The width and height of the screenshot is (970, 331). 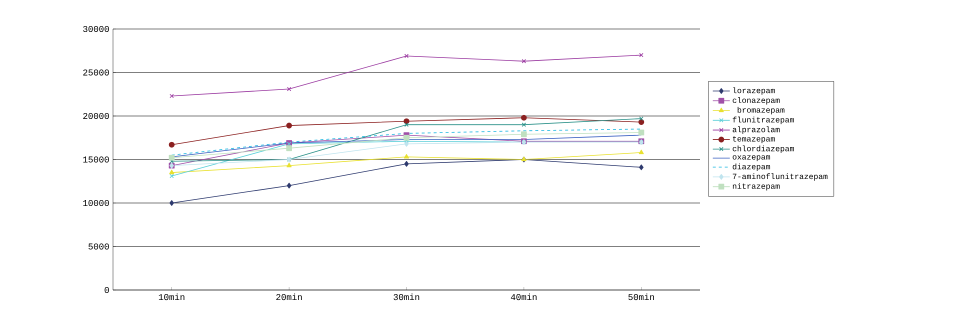 I want to click on x-tick-label: 40min, so click(x=523, y=297).